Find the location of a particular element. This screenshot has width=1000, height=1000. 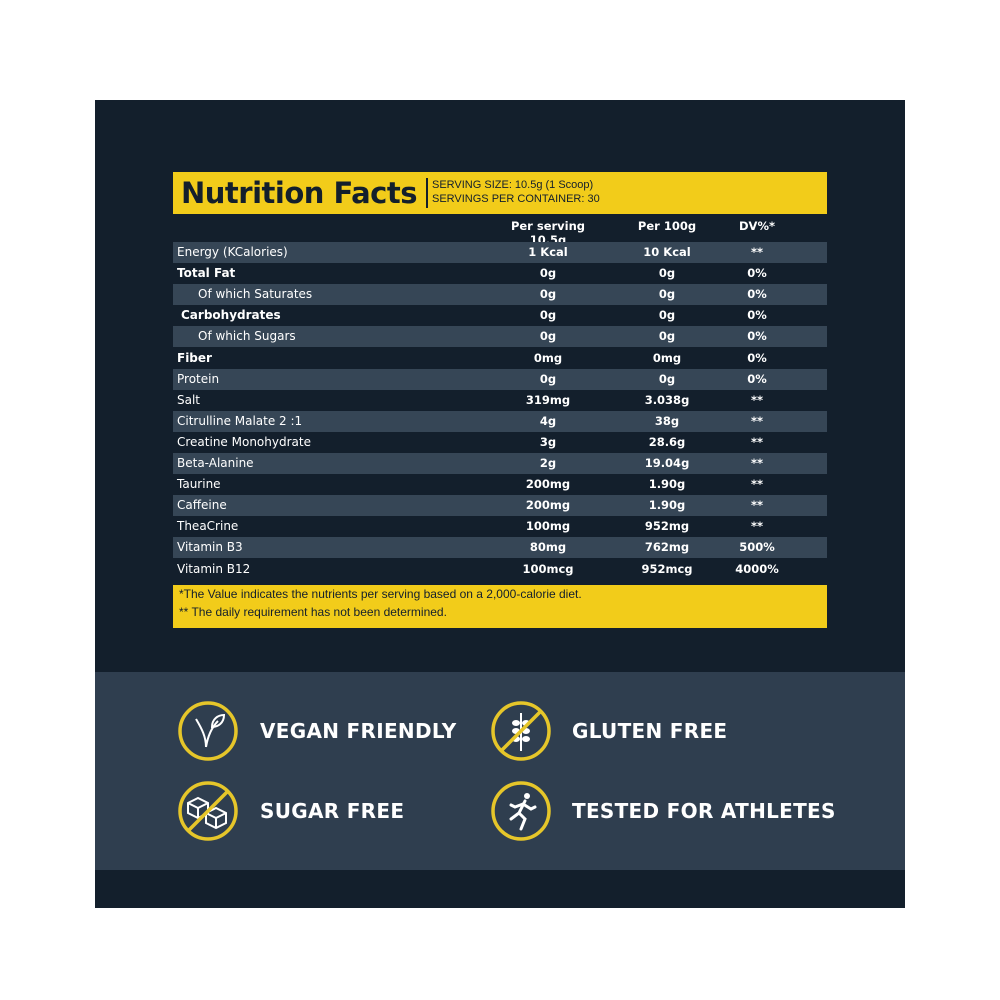

badge-gluten-free: GLUTEN FREE is located at coordinates (650, 731).